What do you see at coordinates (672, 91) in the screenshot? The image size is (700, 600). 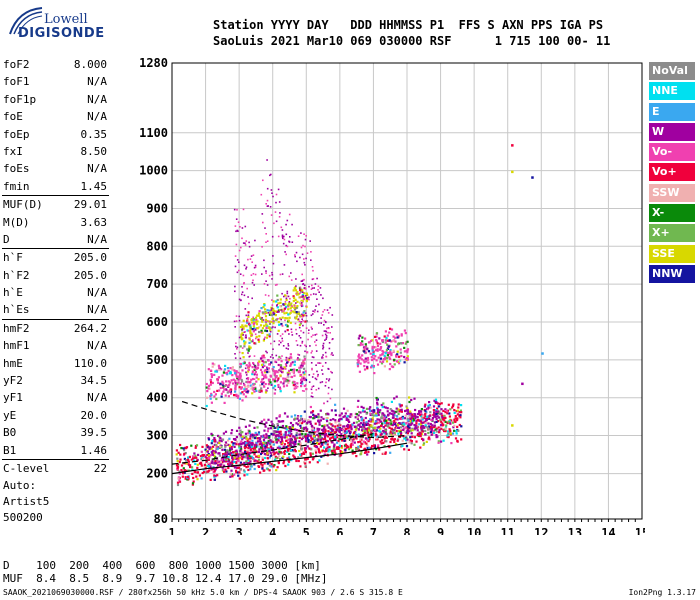 I see `legend-item-nne: NNE` at bounding box center [672, 91].